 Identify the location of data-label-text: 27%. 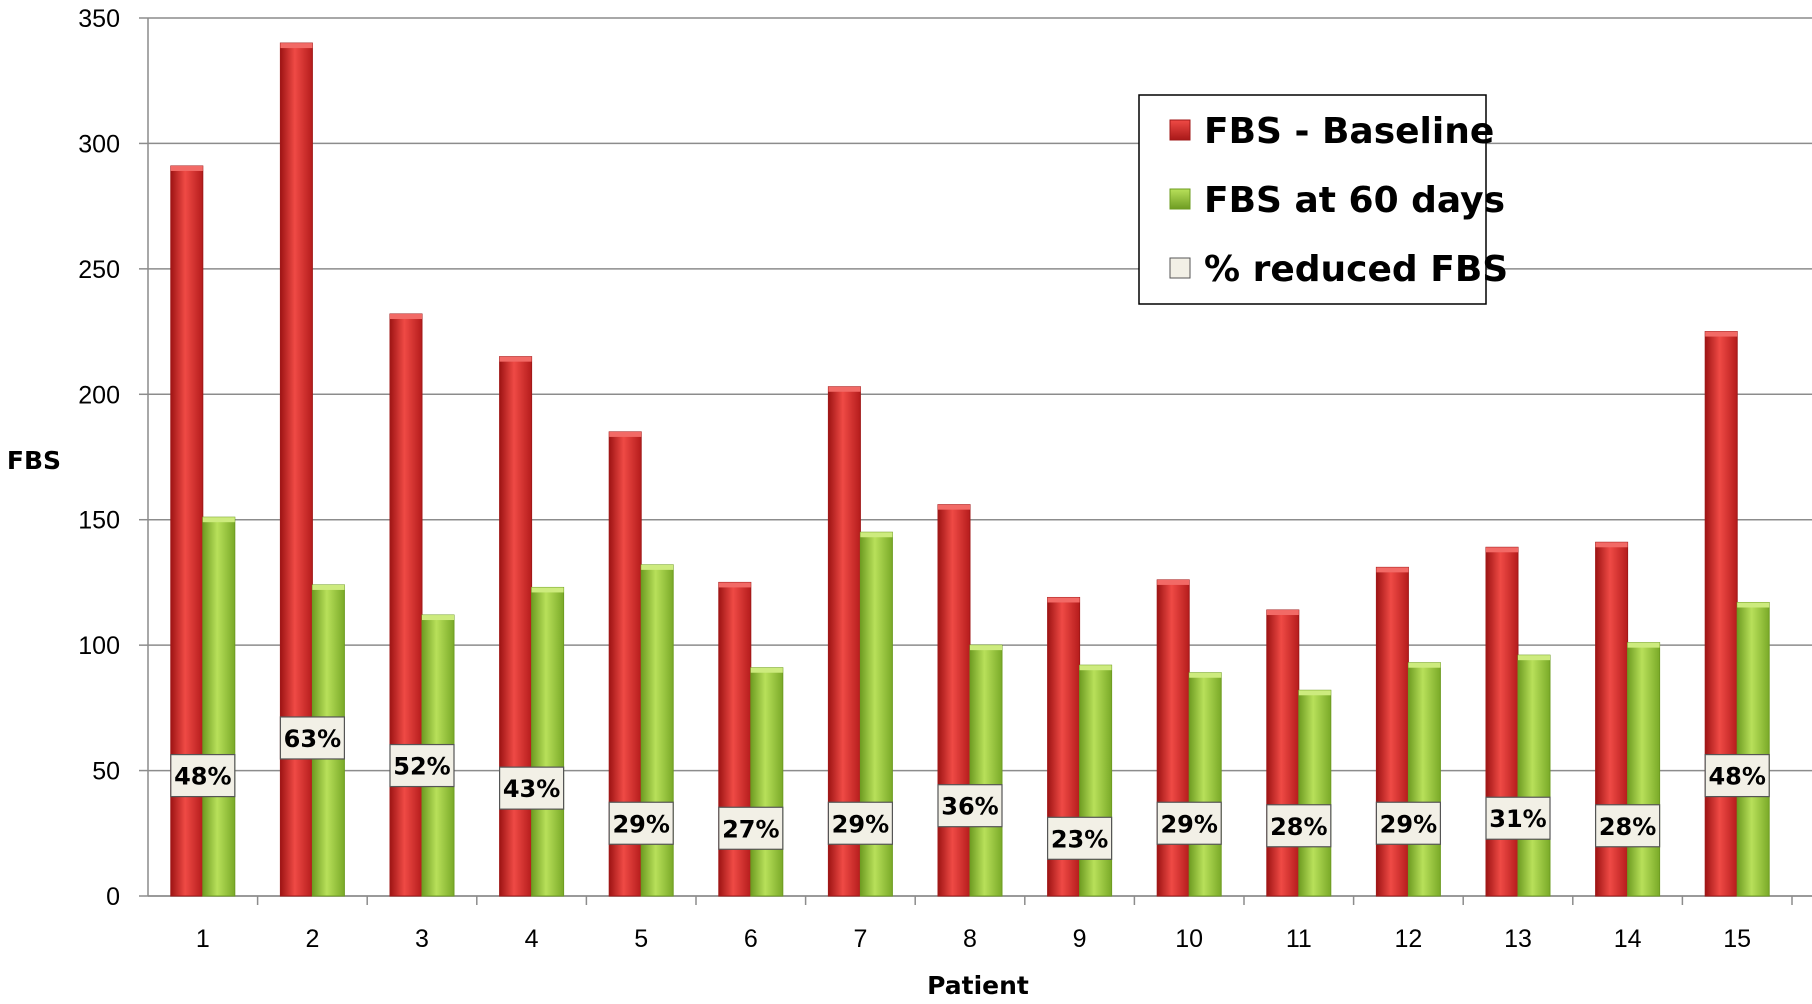
(750, 829).